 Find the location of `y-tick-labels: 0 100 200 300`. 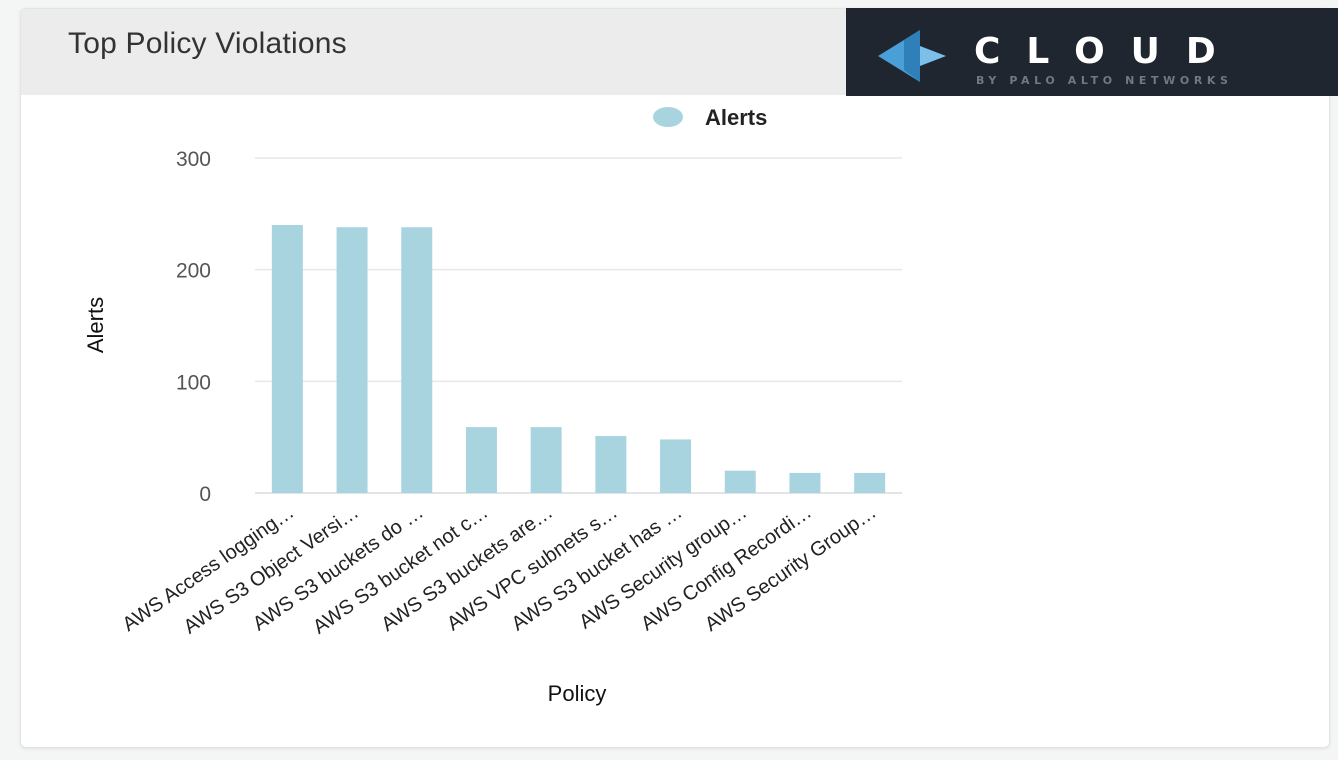

y-tick-labels: 0 100 200 300 is located at coordinates (193, 327).